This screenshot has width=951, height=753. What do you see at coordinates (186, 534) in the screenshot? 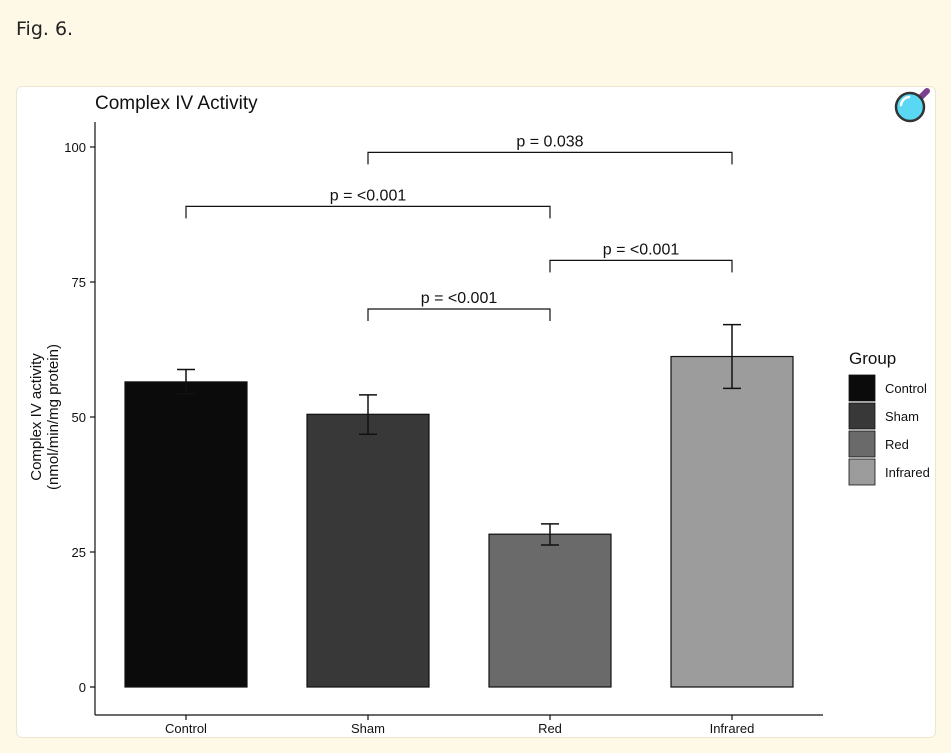
I see `bar-control` at bounding box center [186, 534].